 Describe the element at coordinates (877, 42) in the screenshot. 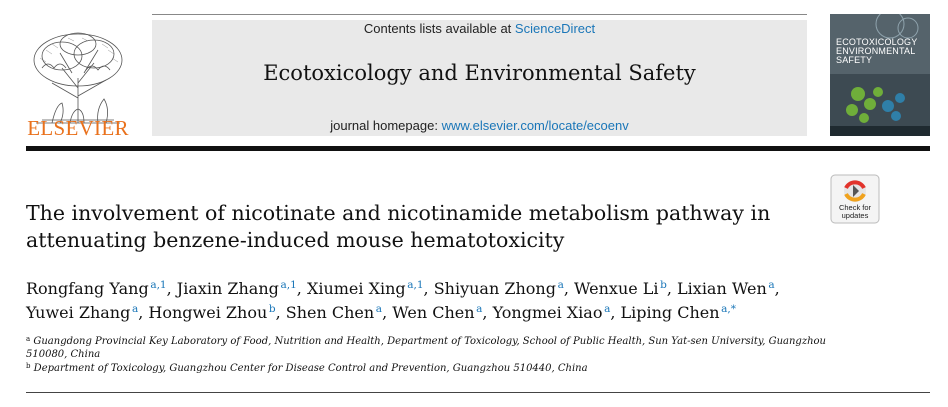

I see `cover-line-1: ECOTOXICOLOGY` at that location.